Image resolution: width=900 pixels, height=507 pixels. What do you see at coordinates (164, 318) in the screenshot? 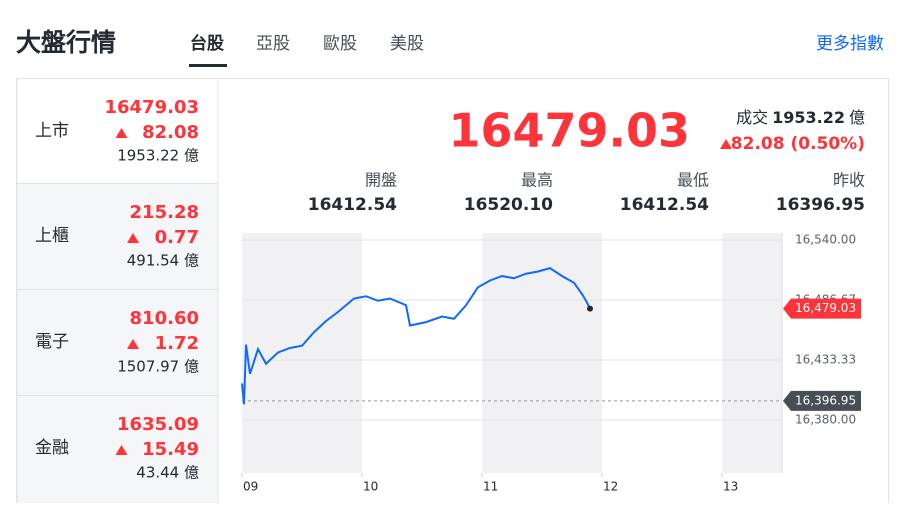
I see `index-price: 810.60` at bounding box center [164, 318].